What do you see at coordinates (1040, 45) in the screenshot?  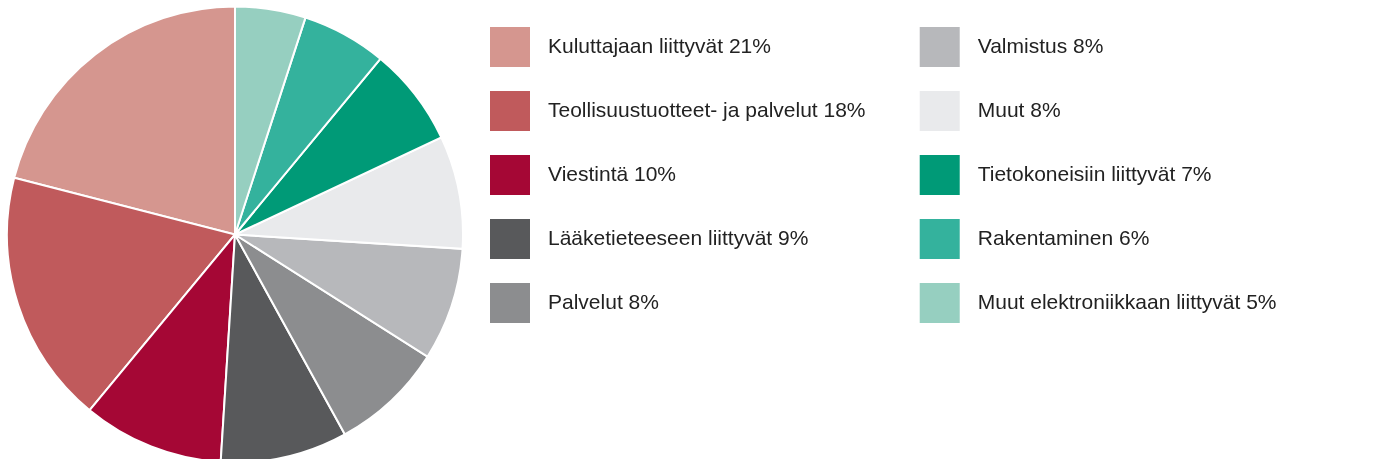 I see `legend-label: Valmistus 8%` at bounding box center [1040, 45].